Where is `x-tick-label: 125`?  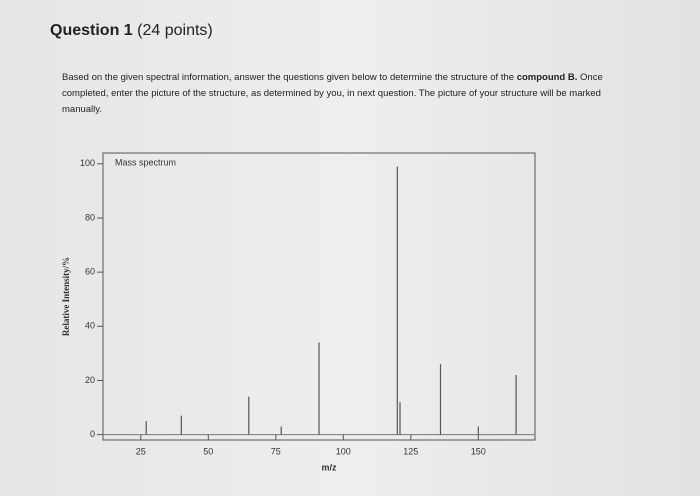 x-tick-label: 125 is located at coordinates (410, 451).